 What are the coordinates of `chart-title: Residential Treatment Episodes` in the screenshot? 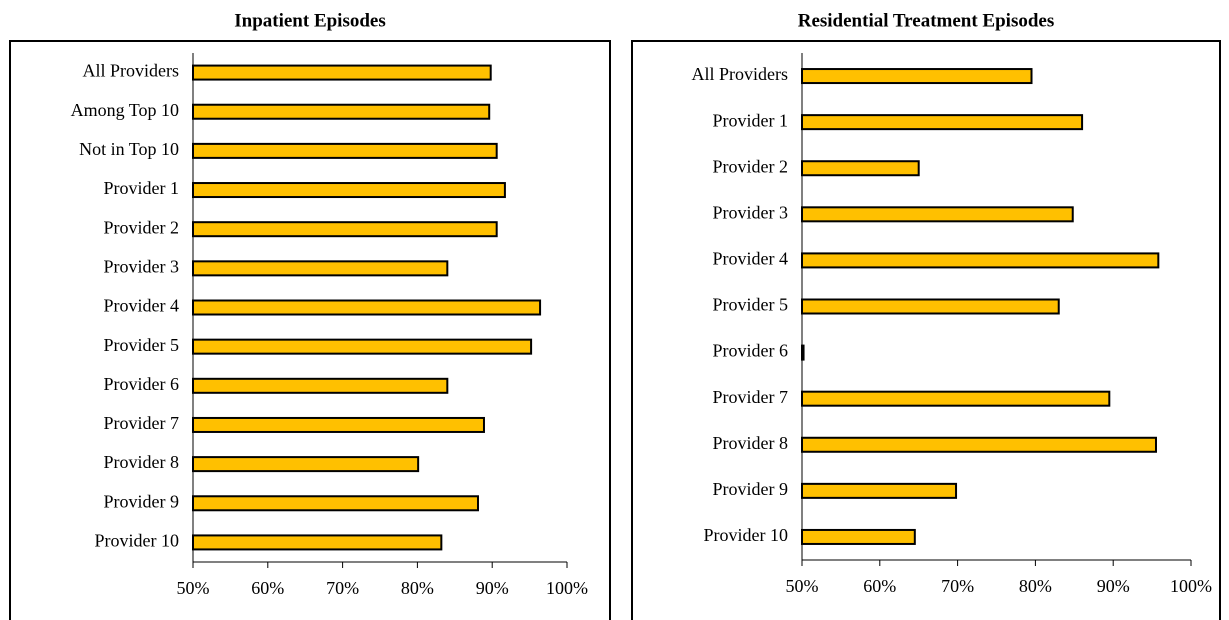 It's located at (926, 20).